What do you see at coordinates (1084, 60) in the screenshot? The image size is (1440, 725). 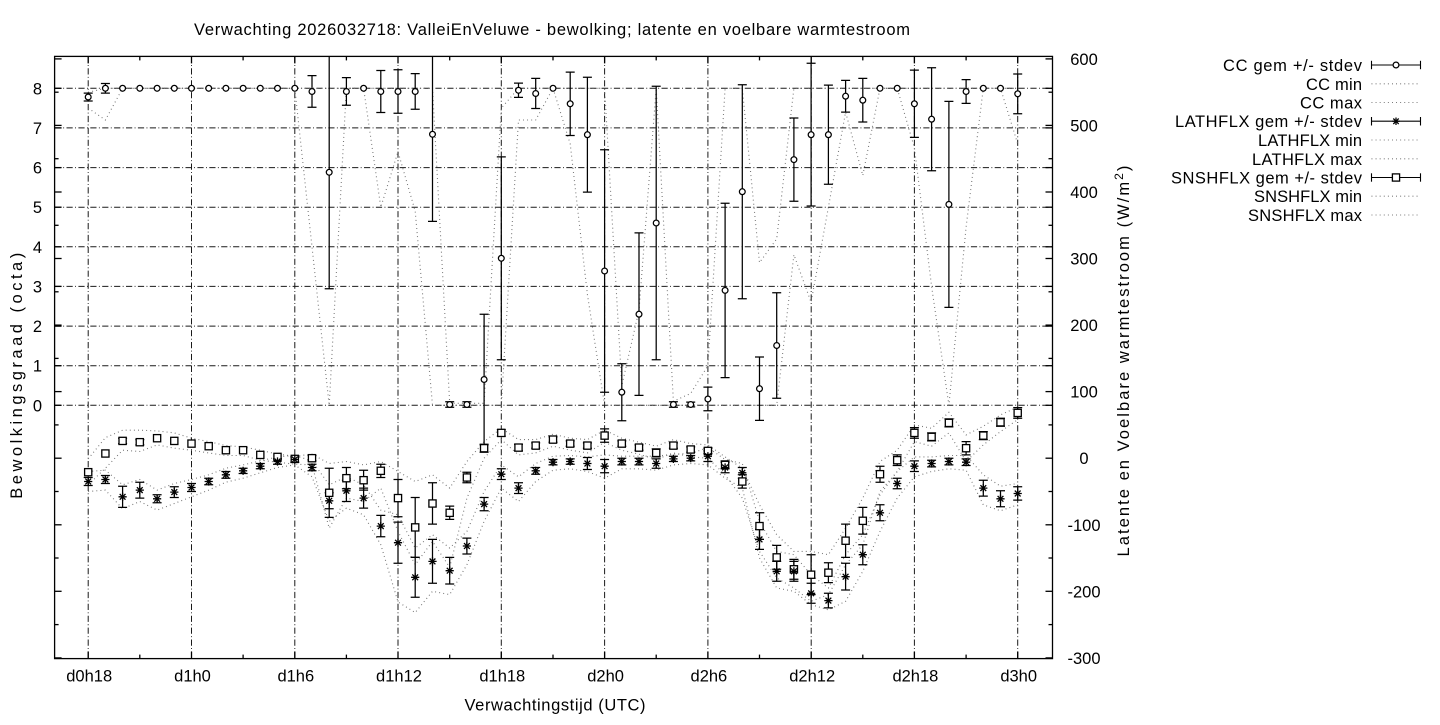 I see `svg-text: 600` at bounding box center [1084, 60].